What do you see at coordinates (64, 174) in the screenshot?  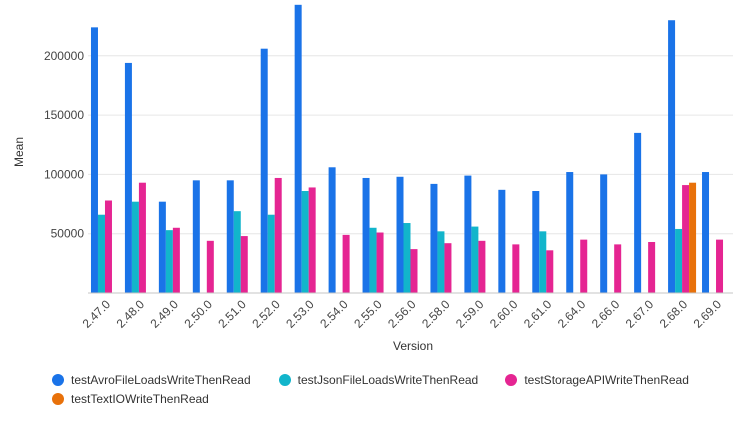 I see `y-tick-label: 100000` at bounding box center [64, 174].